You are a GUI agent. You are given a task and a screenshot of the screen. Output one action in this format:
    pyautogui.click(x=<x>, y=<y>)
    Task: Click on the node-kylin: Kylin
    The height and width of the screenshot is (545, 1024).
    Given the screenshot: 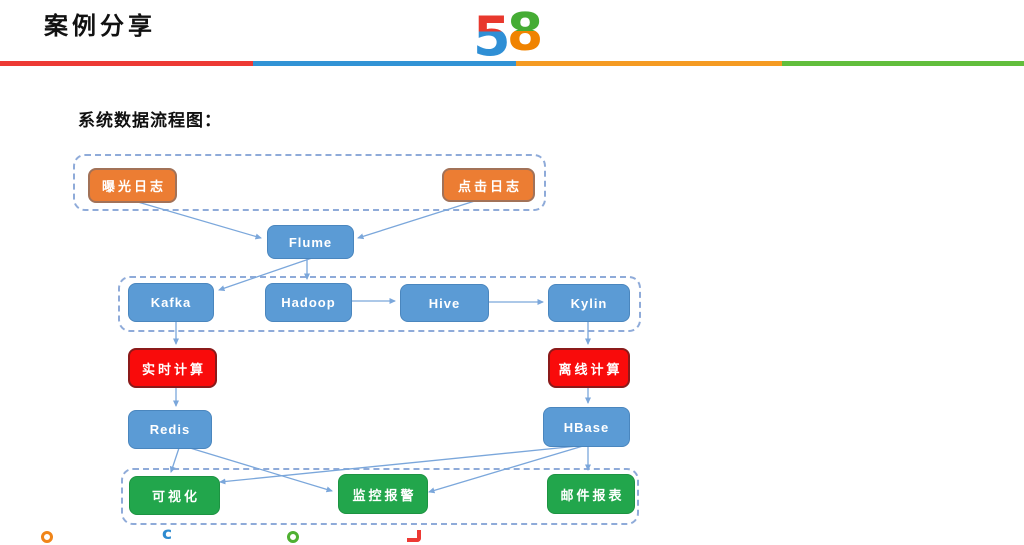 What is the action you would take?
    pyautogui.click(x=589, y=303)
    